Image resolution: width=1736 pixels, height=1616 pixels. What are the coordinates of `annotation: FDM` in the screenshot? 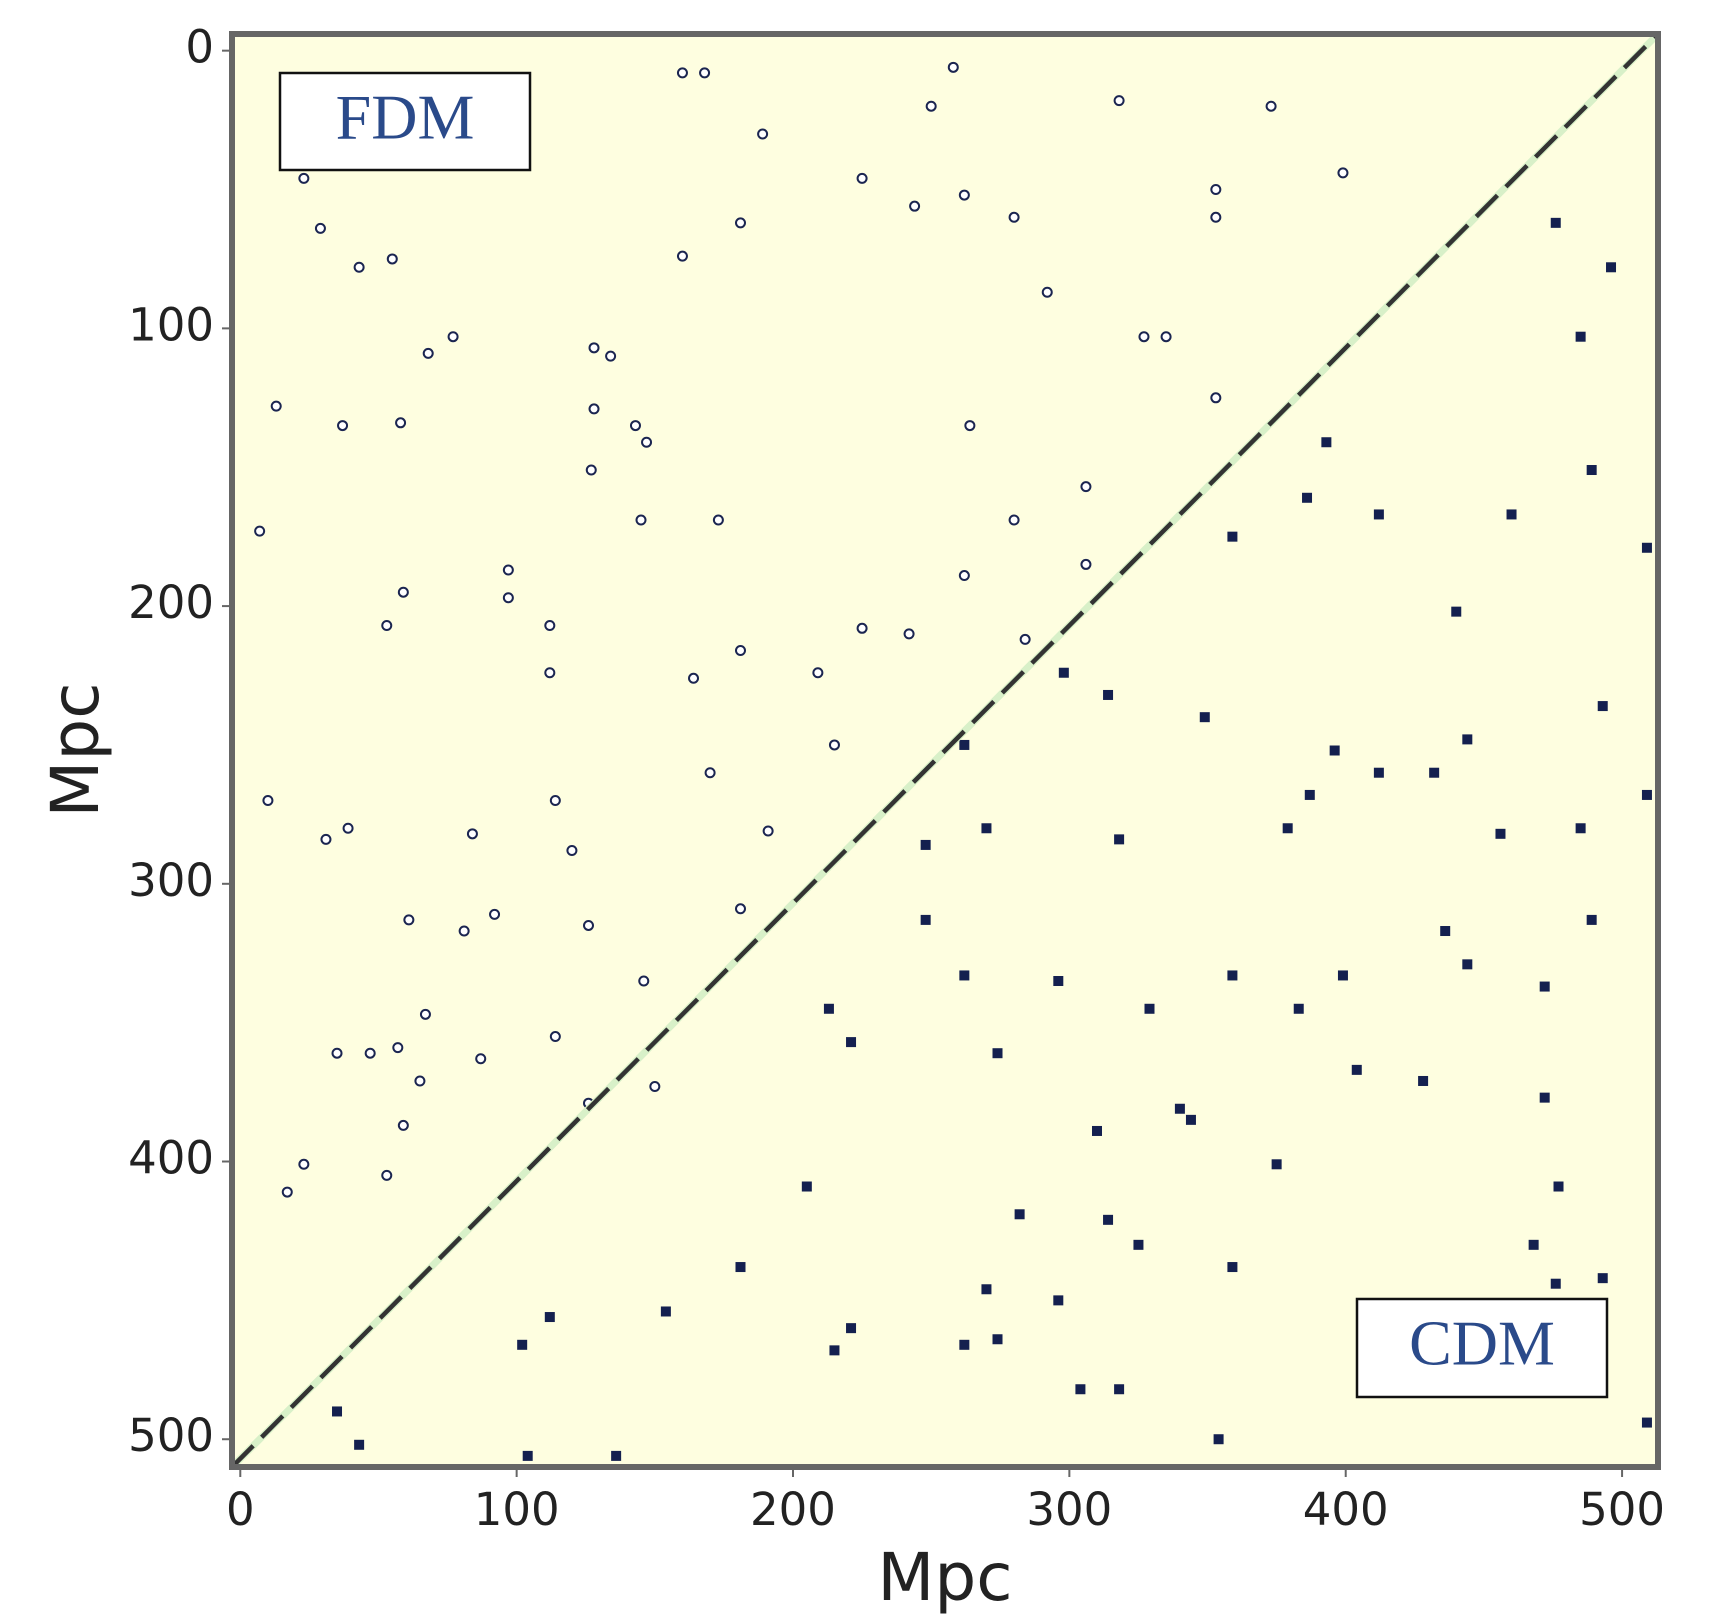 It's located at (405, 117).